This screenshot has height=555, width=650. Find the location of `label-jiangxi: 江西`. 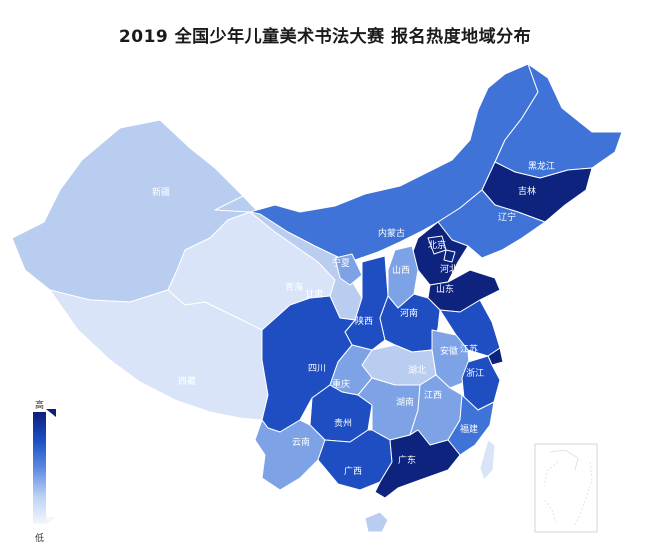

label-jiangxi: 江西 is located at coordinates (433, 395).